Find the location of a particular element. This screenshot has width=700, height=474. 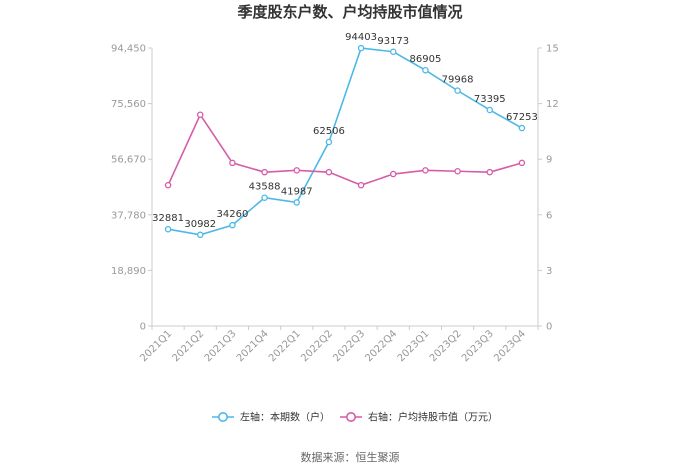

data-label: 94403 is located at coordinates (361, 37).